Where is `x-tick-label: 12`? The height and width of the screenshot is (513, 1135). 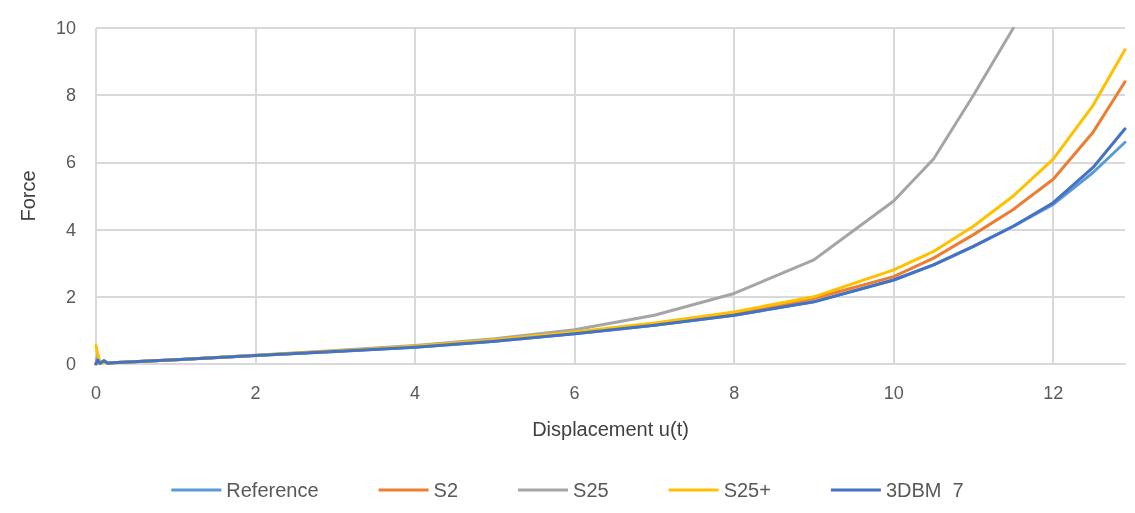 x-tick-label: 12 is located at coordinates (1053, 393).